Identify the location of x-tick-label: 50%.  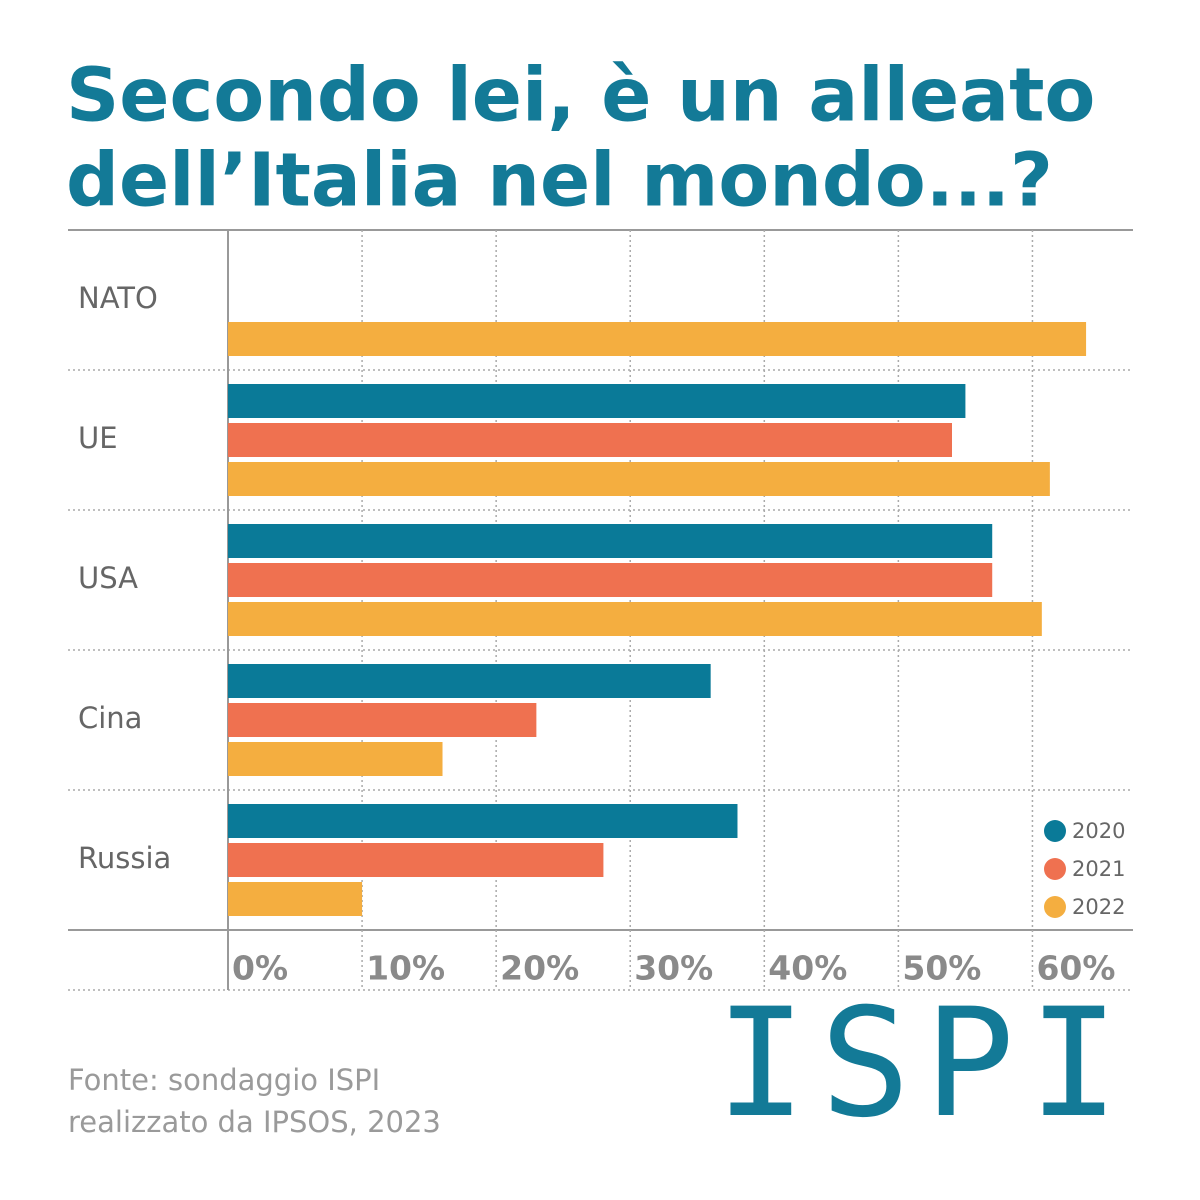
(941, 968).